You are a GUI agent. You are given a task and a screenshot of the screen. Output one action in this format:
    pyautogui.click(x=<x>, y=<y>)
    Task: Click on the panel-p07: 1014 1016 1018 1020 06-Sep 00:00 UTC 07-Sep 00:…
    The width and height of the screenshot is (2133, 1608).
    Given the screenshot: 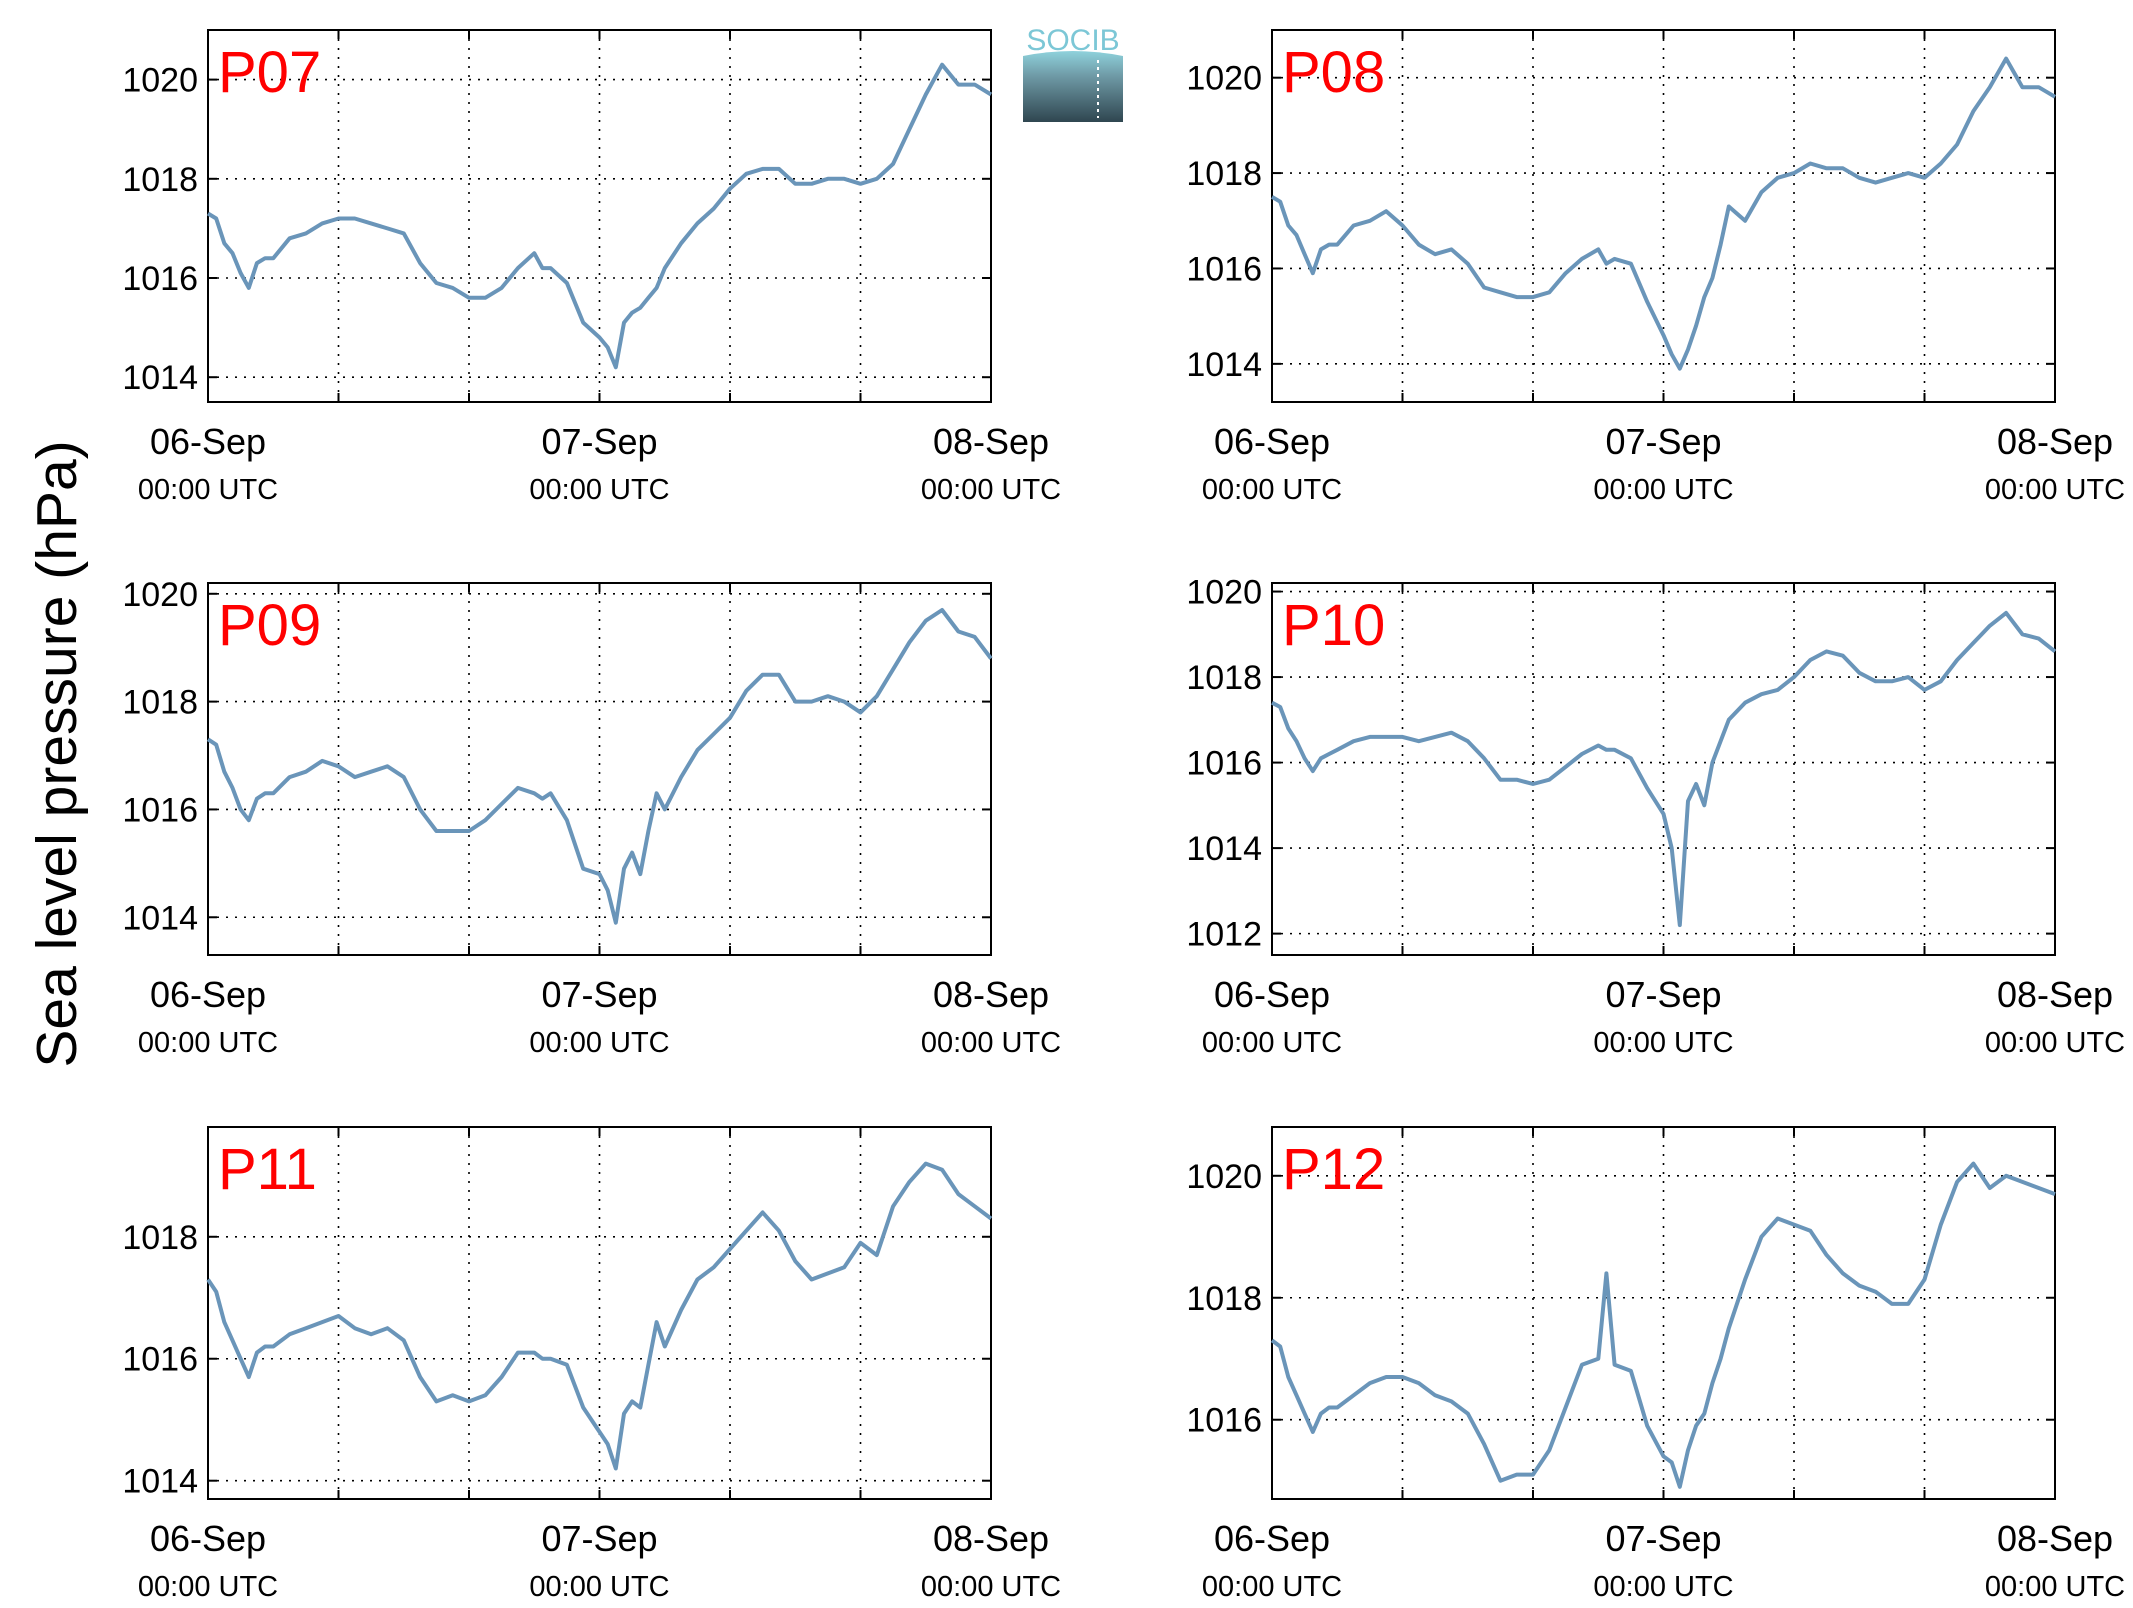 What is the action you would take?
    pyautogui.click(x=591, y=267)
    